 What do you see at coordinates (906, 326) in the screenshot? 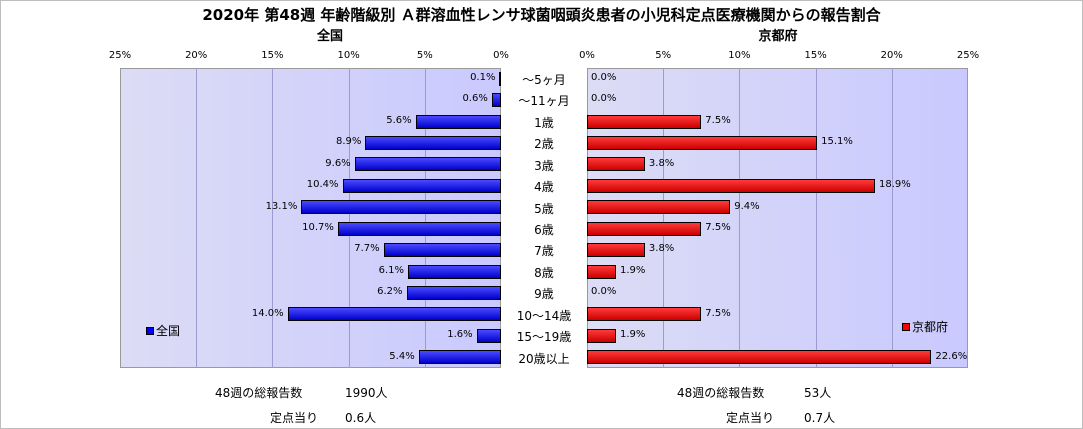
I see `legend-swatch-right` at bounding box center [906, 326].